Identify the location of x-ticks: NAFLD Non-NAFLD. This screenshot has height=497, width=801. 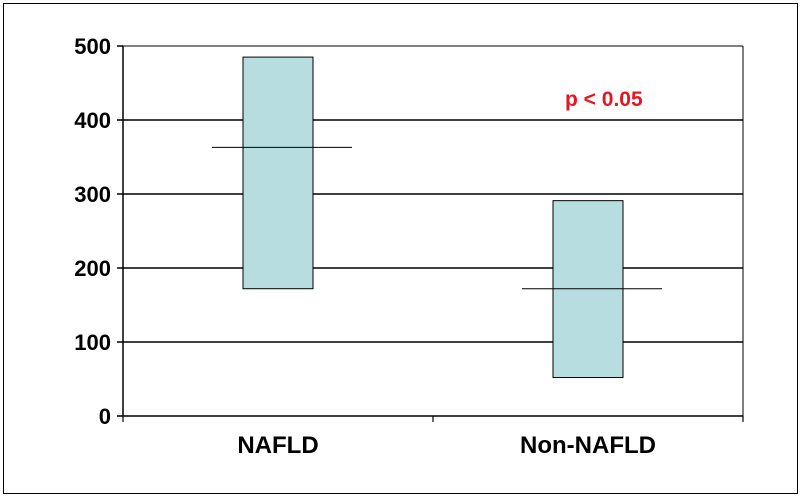
(433, 437).